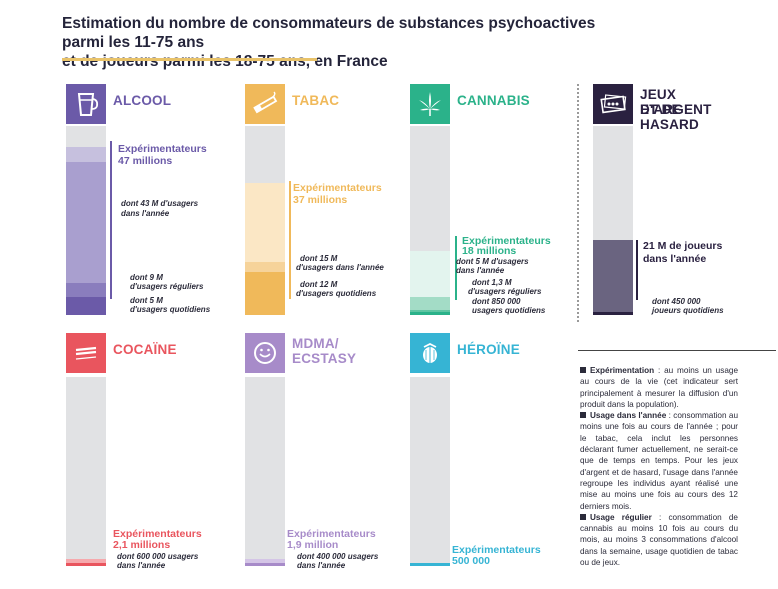  Describe the element at coordinates (675, 259) in the screenshot. I see `jeux-main-line2: dans l'année` at that location.